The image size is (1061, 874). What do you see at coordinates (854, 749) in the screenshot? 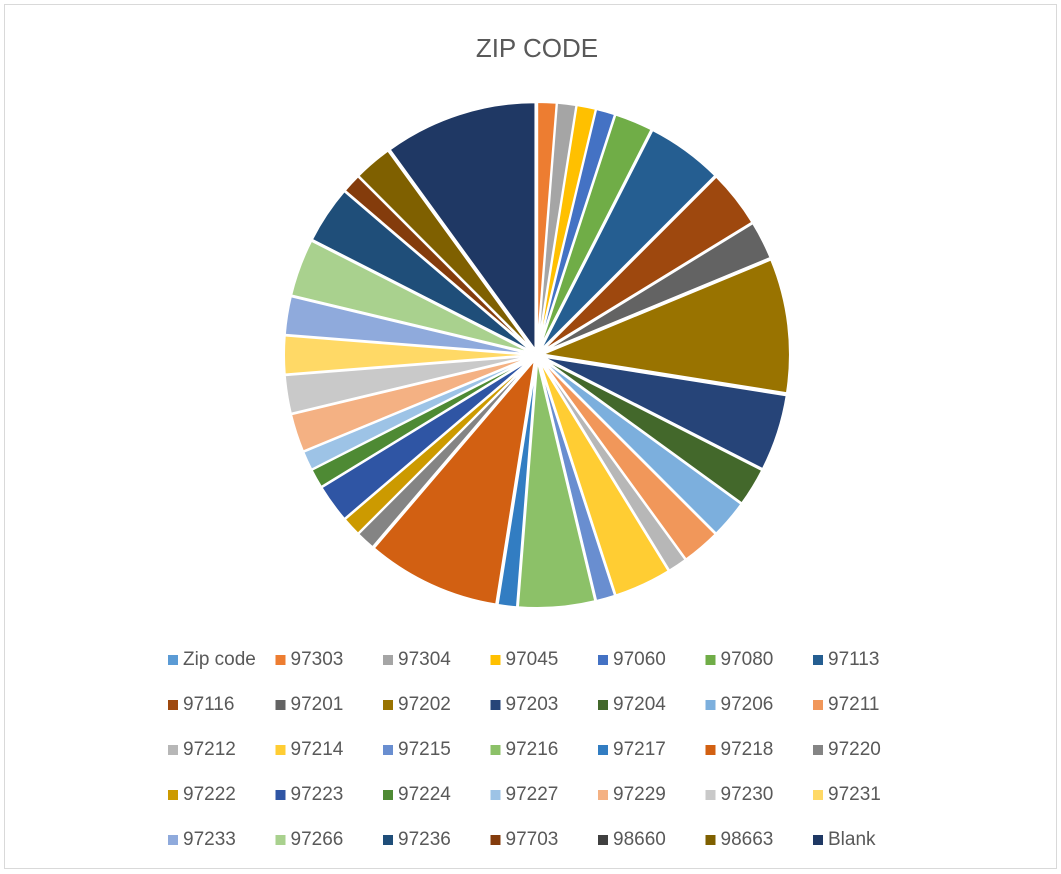
I see `legend-label: 97220` at bounding box center [854, 749].